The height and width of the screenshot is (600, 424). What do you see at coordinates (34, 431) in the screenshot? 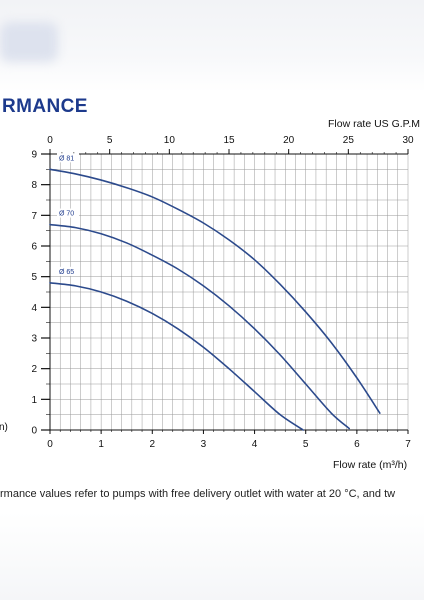
I see `y-tick-label: 0` at bounding box center [34, 431].